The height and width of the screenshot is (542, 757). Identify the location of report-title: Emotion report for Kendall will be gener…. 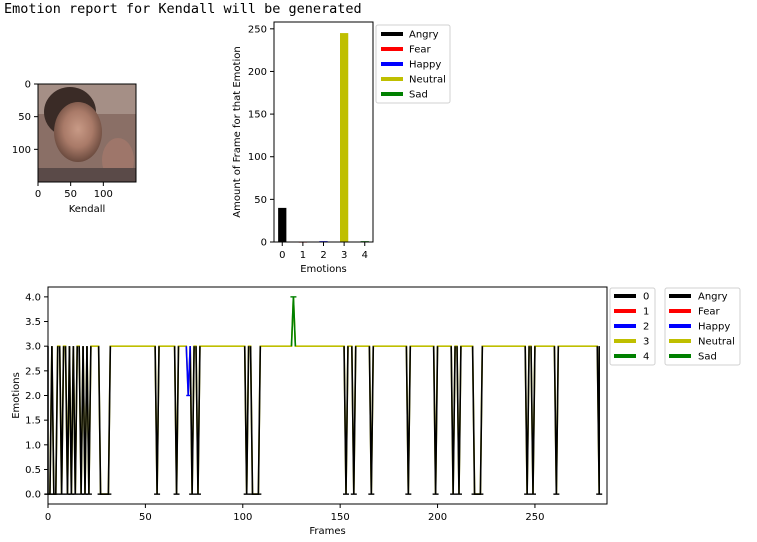
(183, 9).